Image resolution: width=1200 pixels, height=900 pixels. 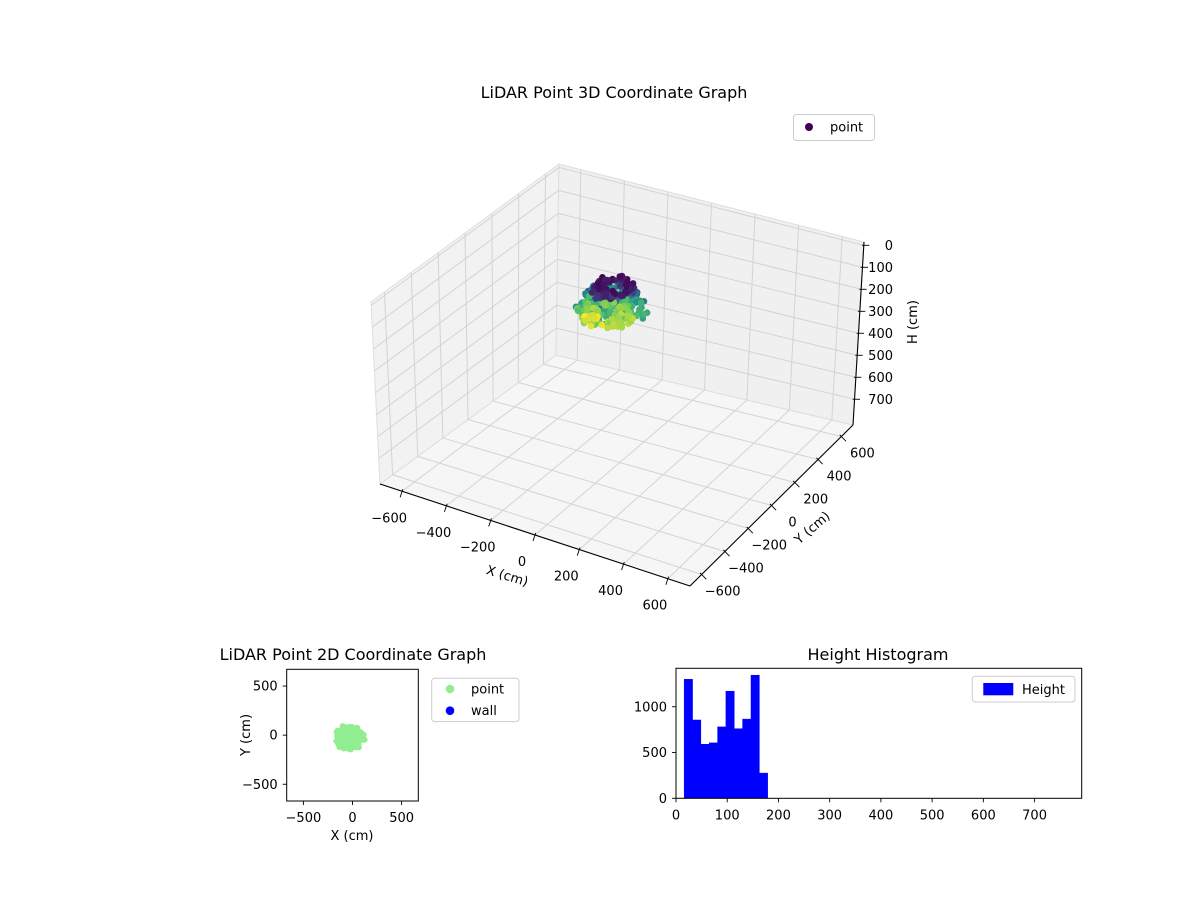 What do you see at coordinates (880, 334) in the screenshot?
I see `plot3d-z-tick-label: 400` at bounding box center [880, 334].